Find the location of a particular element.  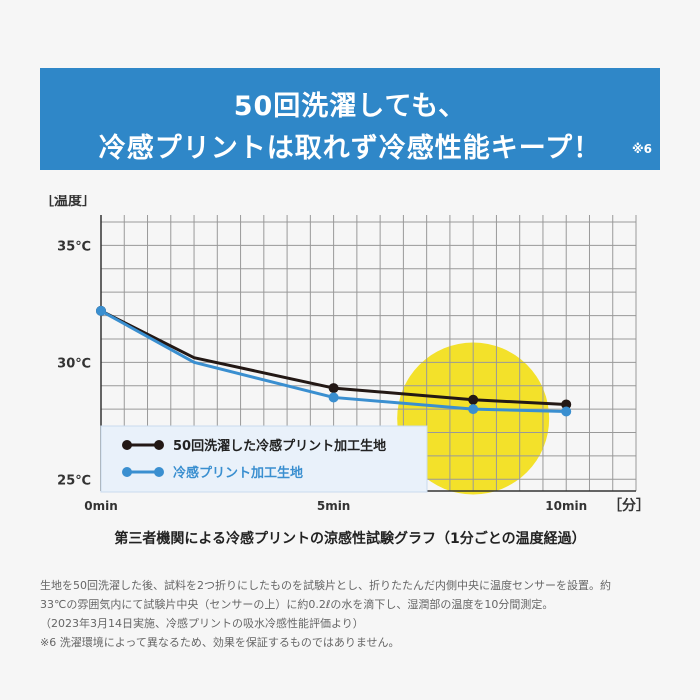

y-axis-label: ［温度］ is located at coordinates (68, 202).